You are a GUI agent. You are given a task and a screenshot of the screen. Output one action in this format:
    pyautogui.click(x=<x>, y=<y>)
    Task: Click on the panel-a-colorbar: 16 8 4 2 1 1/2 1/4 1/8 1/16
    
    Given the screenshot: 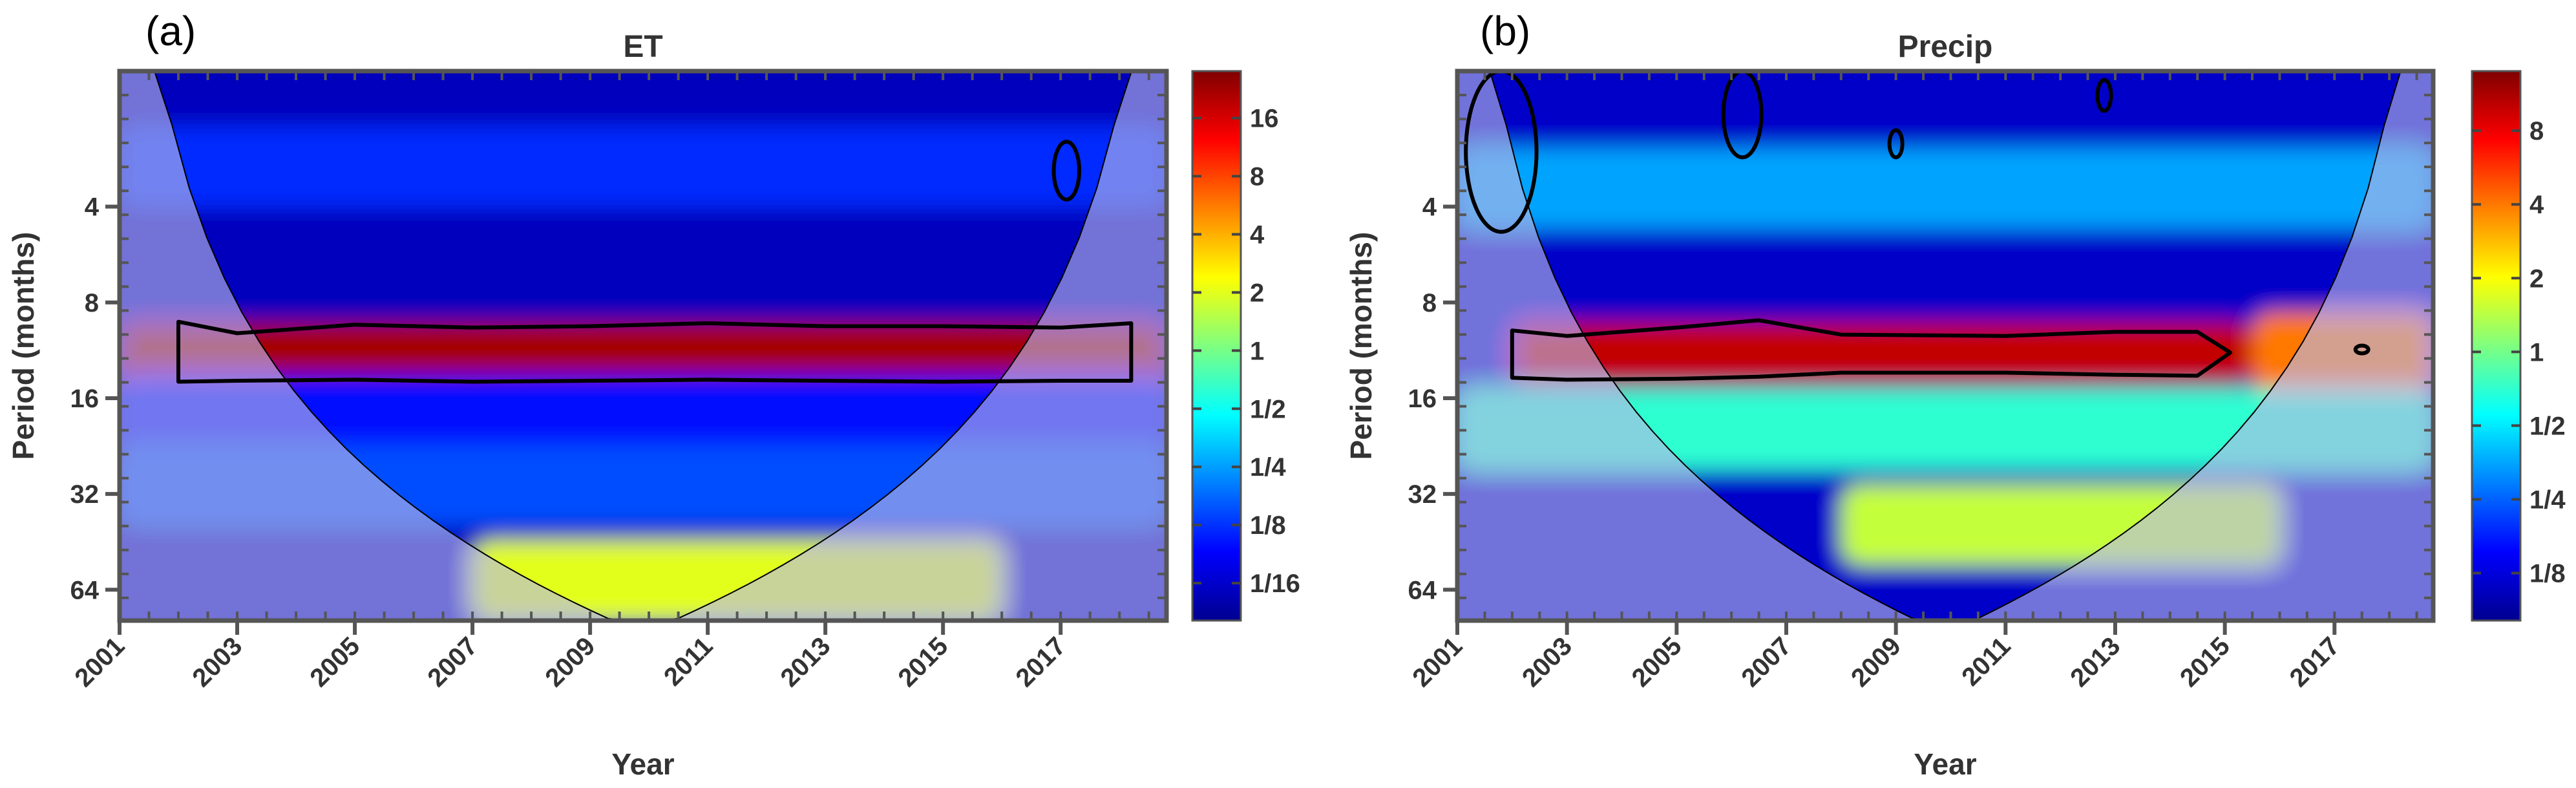 What is the action you would take?
    pyautogui.click(x=1245, y=346)
    